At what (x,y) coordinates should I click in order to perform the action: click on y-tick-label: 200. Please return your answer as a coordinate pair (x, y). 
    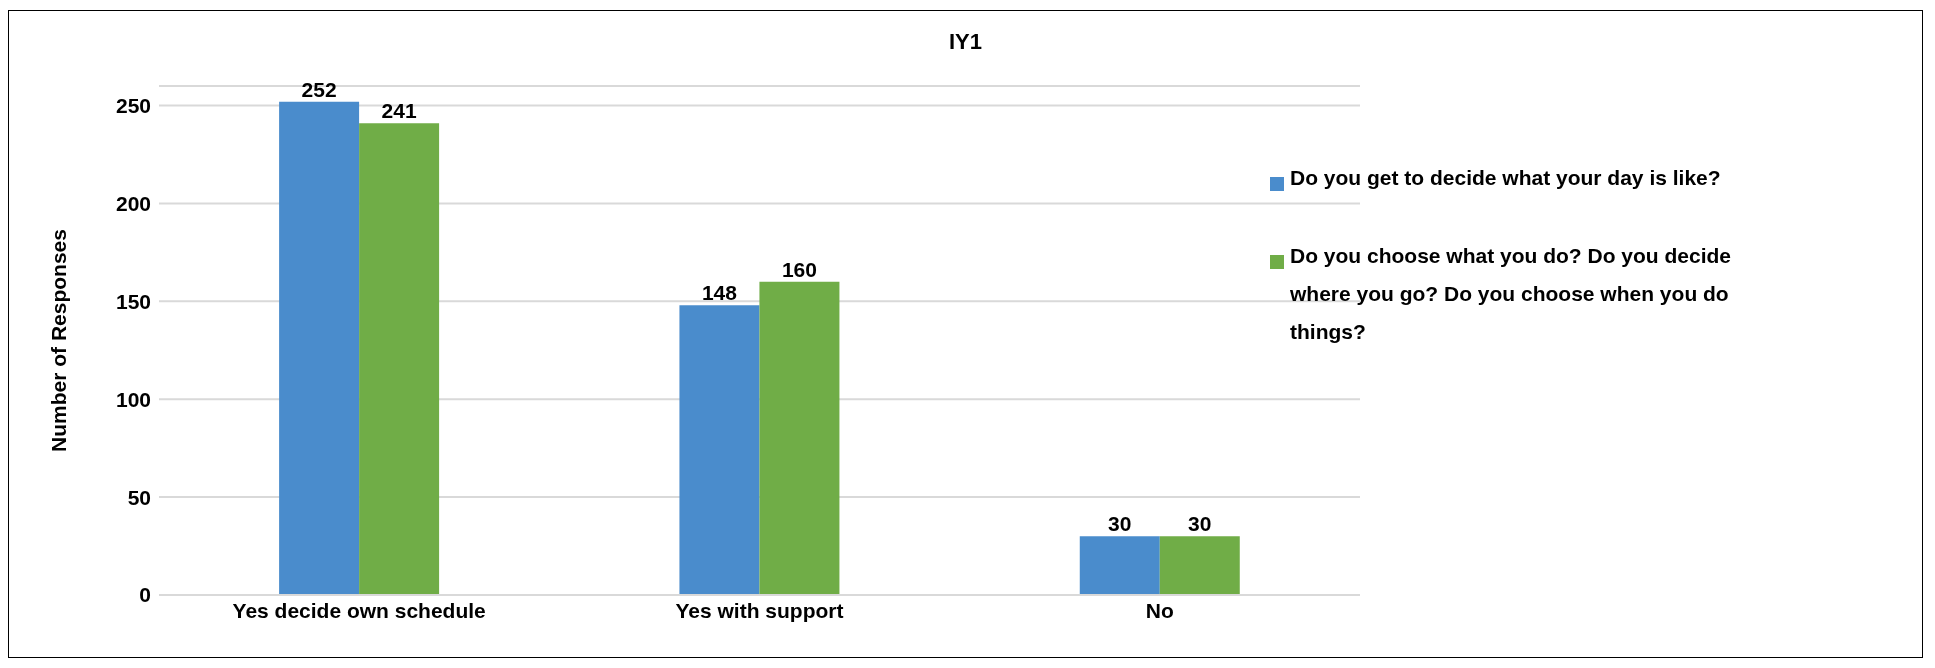
    Looking at the image, I should click on (133, 203).